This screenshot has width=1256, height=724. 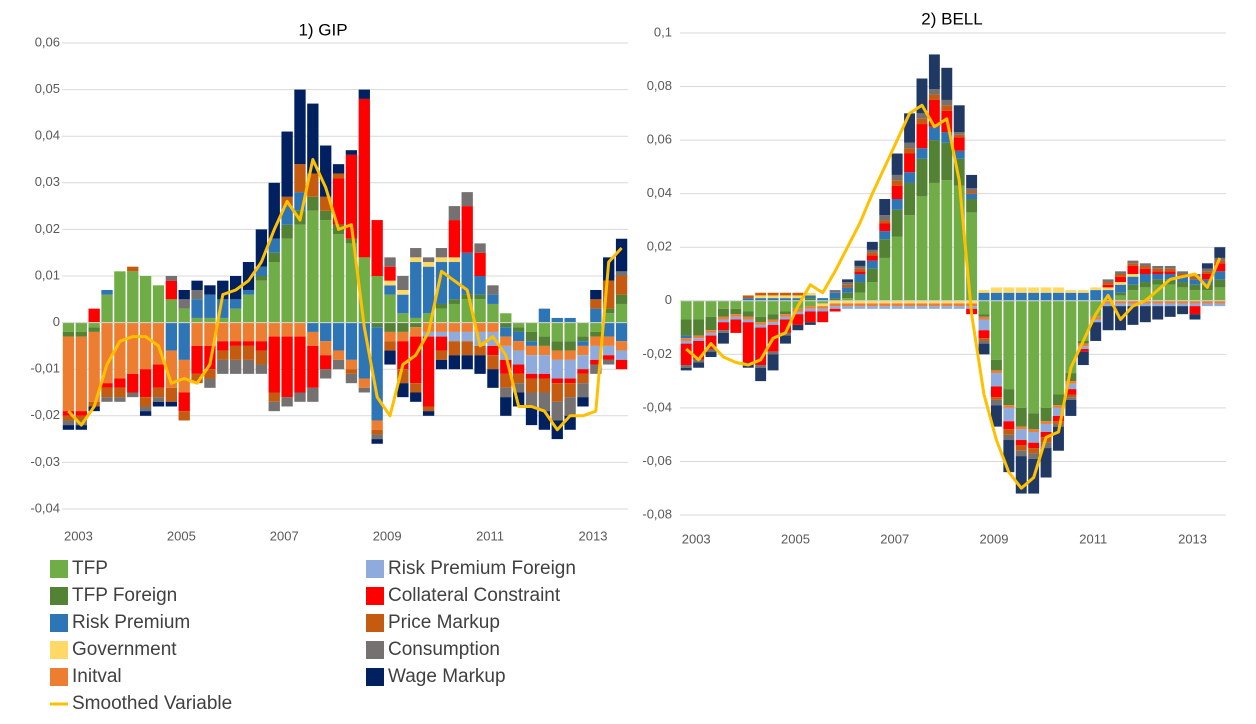 I want to click on legend-label: Consumption, so click(x=444, y=649).